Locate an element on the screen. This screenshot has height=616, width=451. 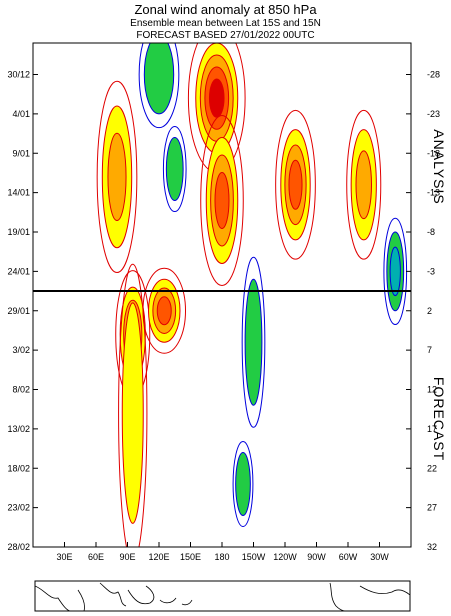
y-tick-label-date: 3/02 is located at coordinates (21, 350).